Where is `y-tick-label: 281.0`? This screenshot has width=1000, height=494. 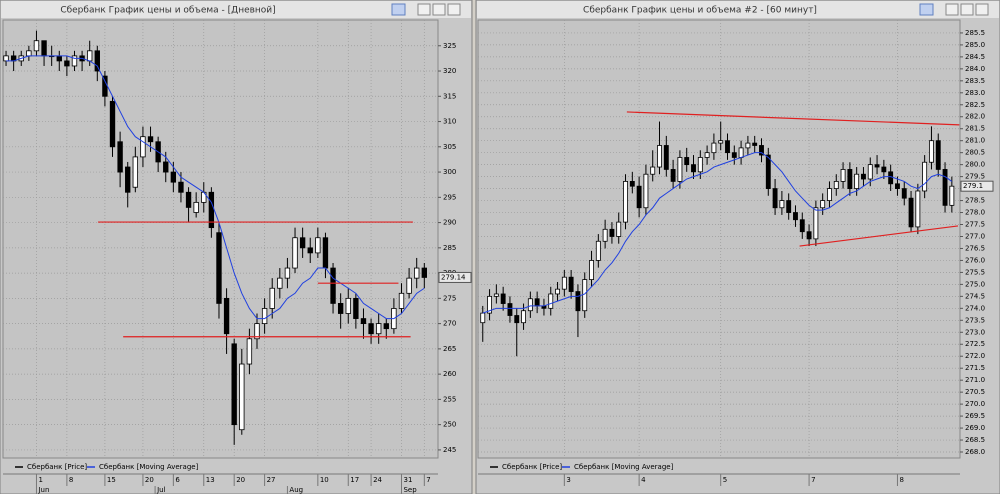 y-tick-label: 281.0 is located at coordinates (975, 141).